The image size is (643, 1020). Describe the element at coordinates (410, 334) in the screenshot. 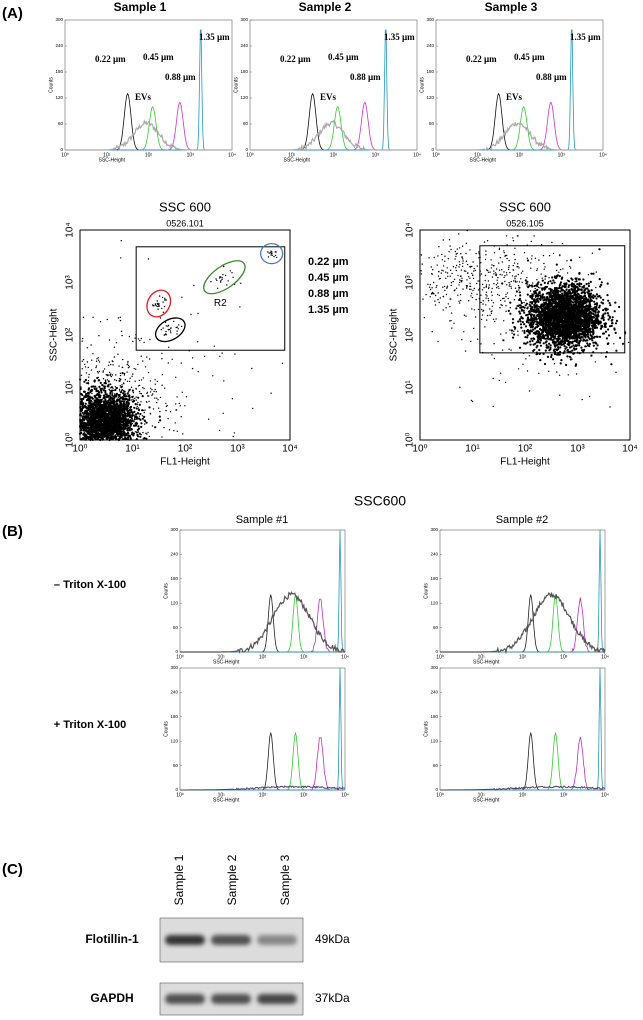

I see `y-tick-label: 10²` at that location.